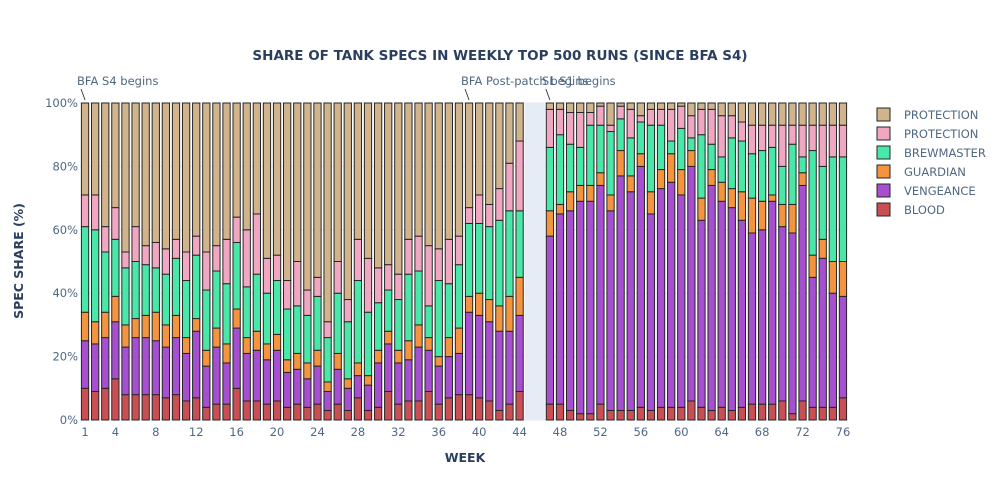 Image resolution: width=1000 pixels, height=504 pixels. What do you see at coordinates (802, 432) in the screenshot?
I see `x-tick-label: 72` at bounding box center [802, 432].